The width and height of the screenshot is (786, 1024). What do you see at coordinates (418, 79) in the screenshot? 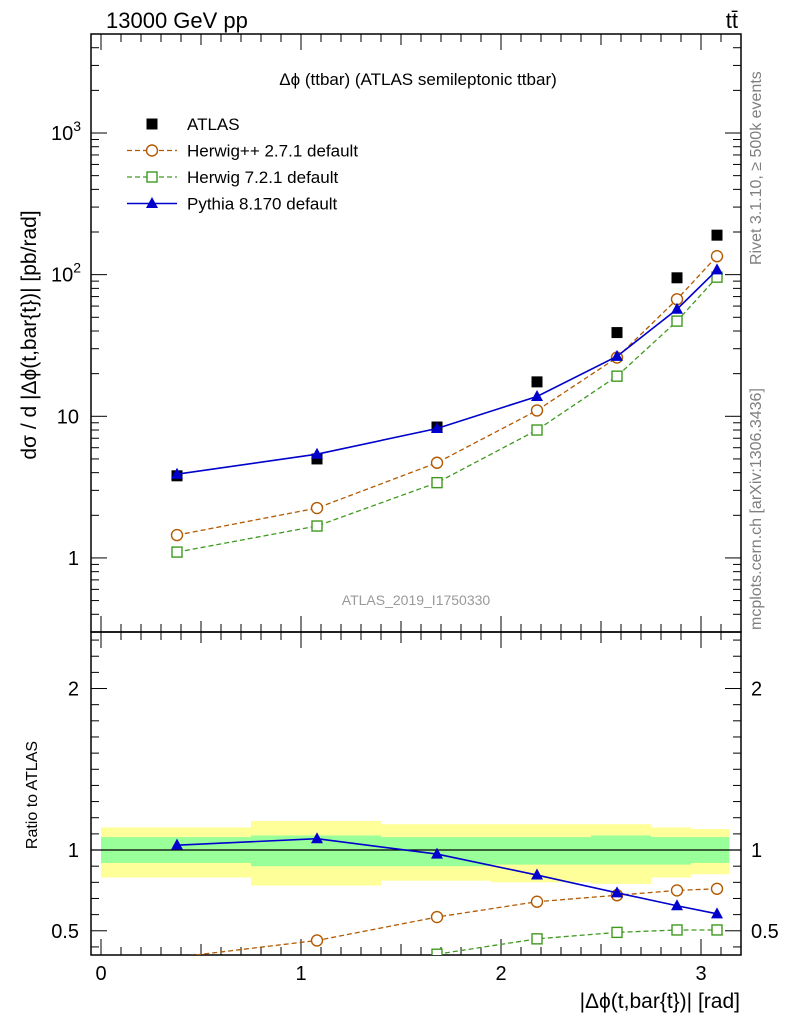
I see `main-title: Δϕ (ttbar) (ATLAS semileptonic ttbar)` at bounding box center [418, 79].